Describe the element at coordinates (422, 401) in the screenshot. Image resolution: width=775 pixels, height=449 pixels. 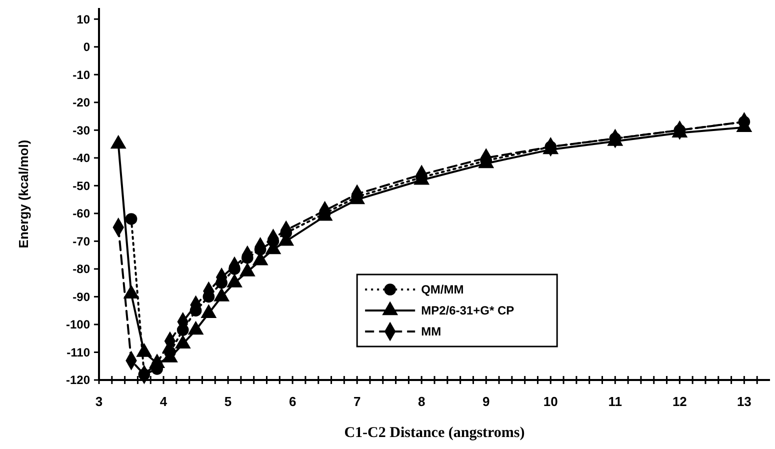
I see `x-tick-label: 8` at that location.